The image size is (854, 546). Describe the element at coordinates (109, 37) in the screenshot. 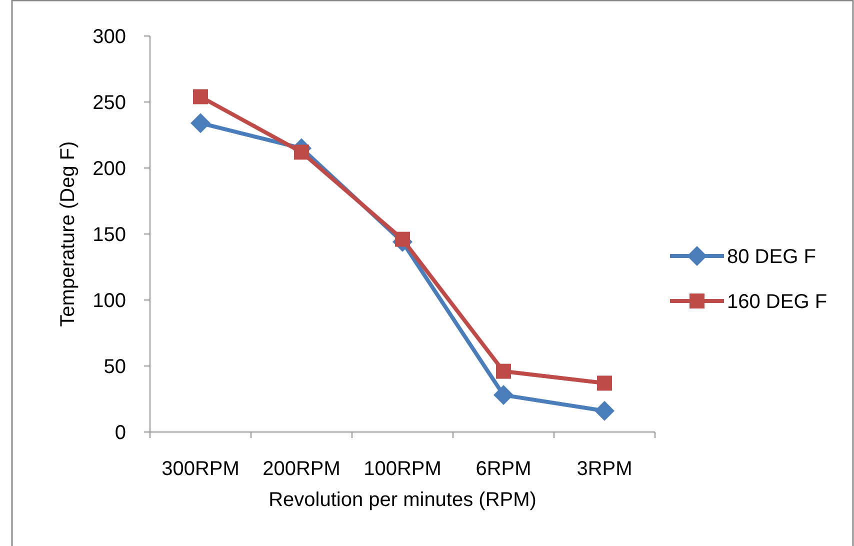

I see `y-tick-label: 300` at that location.